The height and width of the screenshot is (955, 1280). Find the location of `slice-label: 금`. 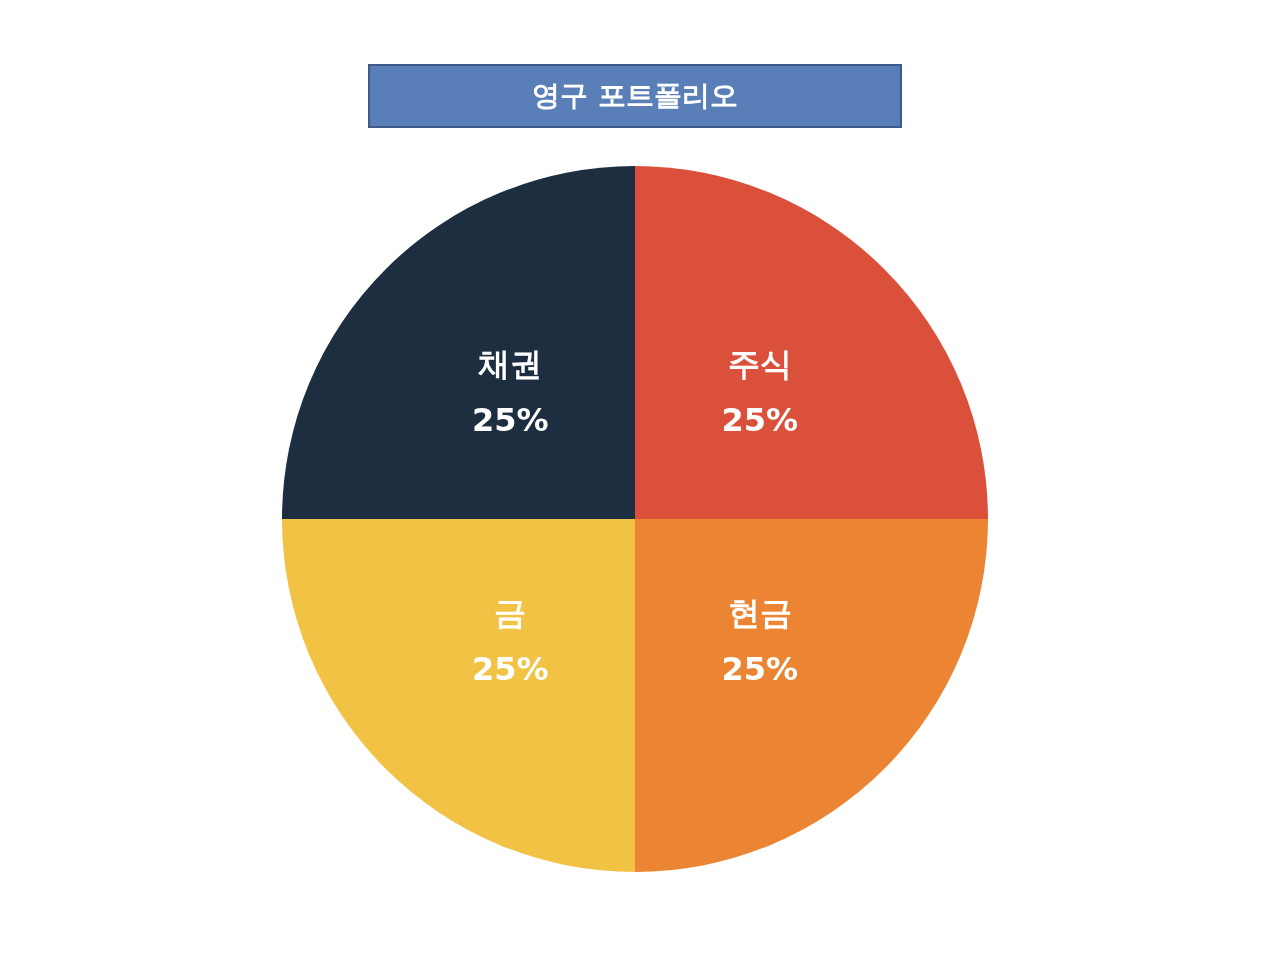

slice-label: 금 is located at coordinates (510, 613).